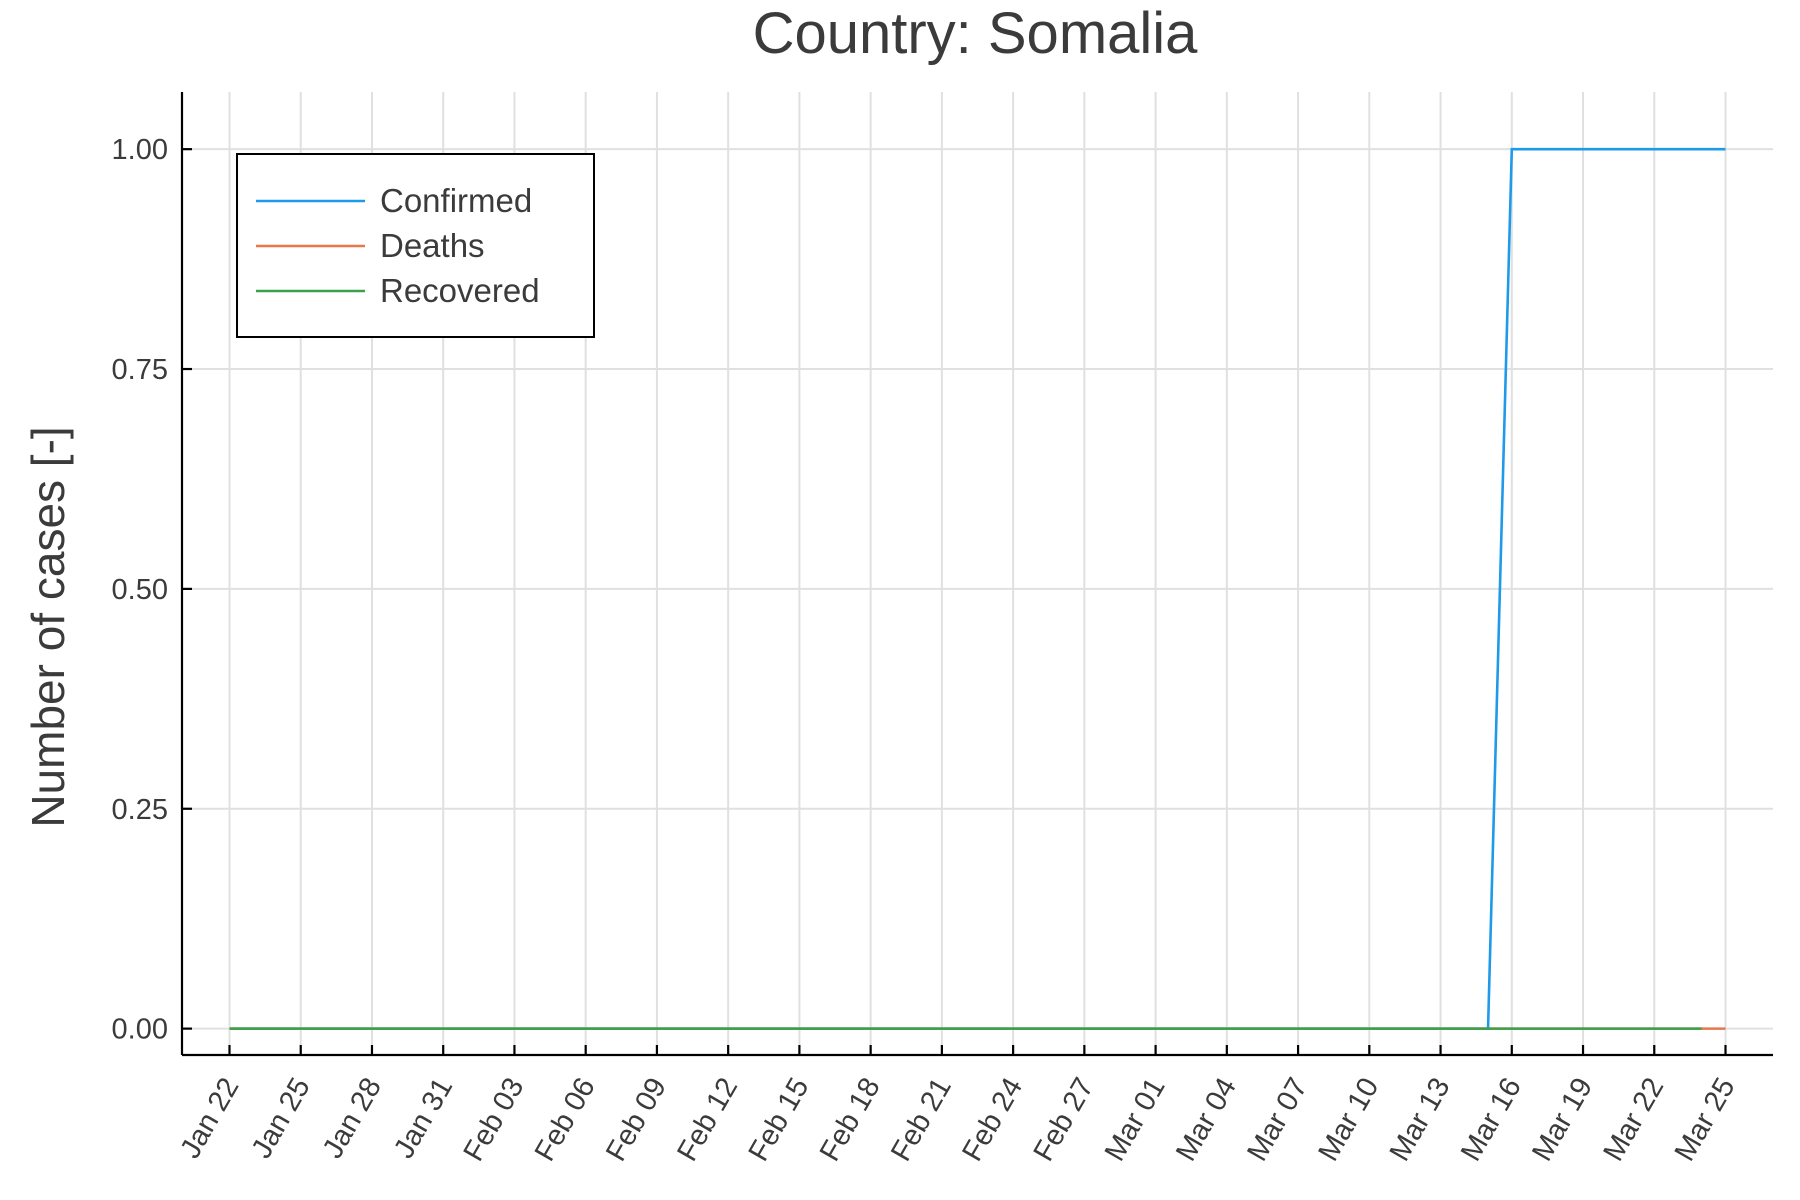 This screenshot has width=1800, height=1200. What do you see at coordinates (707, 1120) in the screenshot?
I see `x-tick-label: Feb 12` at bounding box center [707, 1120].